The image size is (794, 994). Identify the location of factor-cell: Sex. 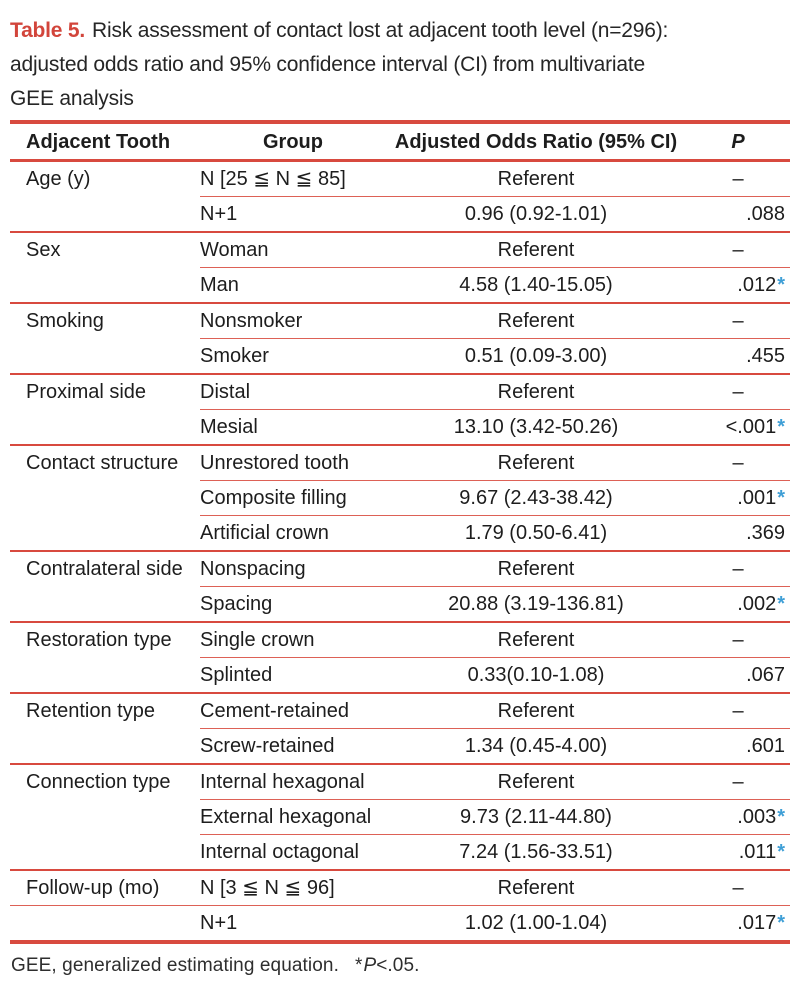
(43, 250).